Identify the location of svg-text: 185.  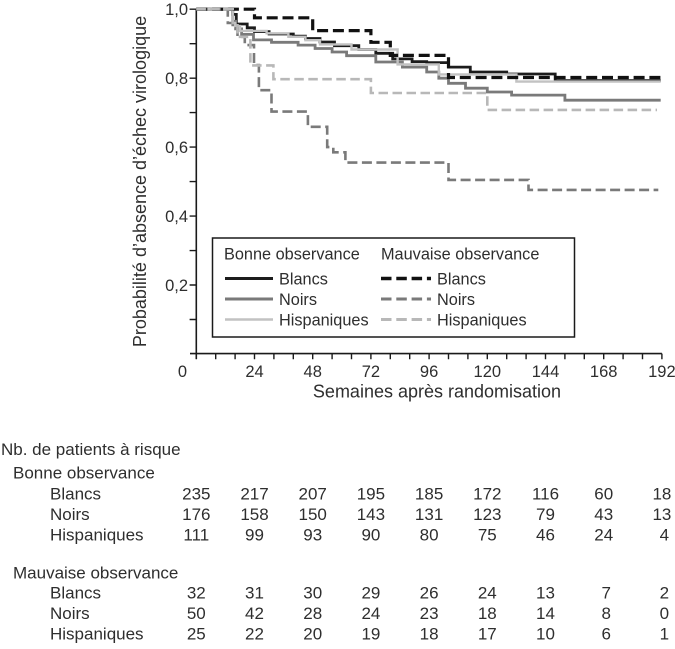
(429, 494).